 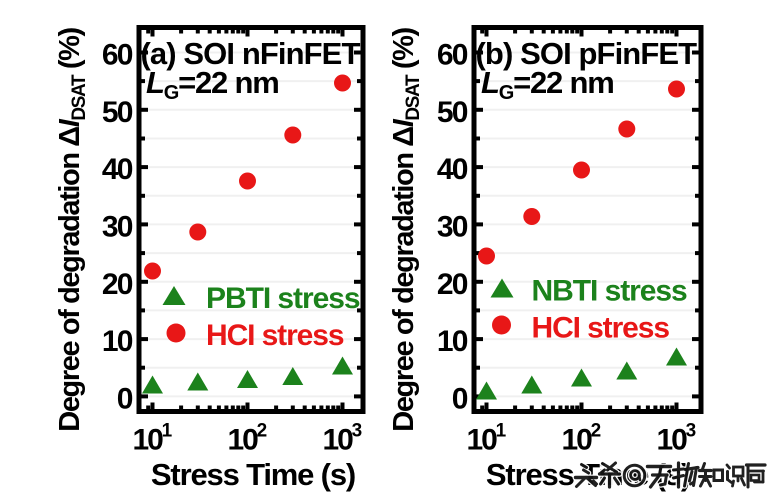 I want to click on svg-text: PBTI stress, so click(x=283, y=298).